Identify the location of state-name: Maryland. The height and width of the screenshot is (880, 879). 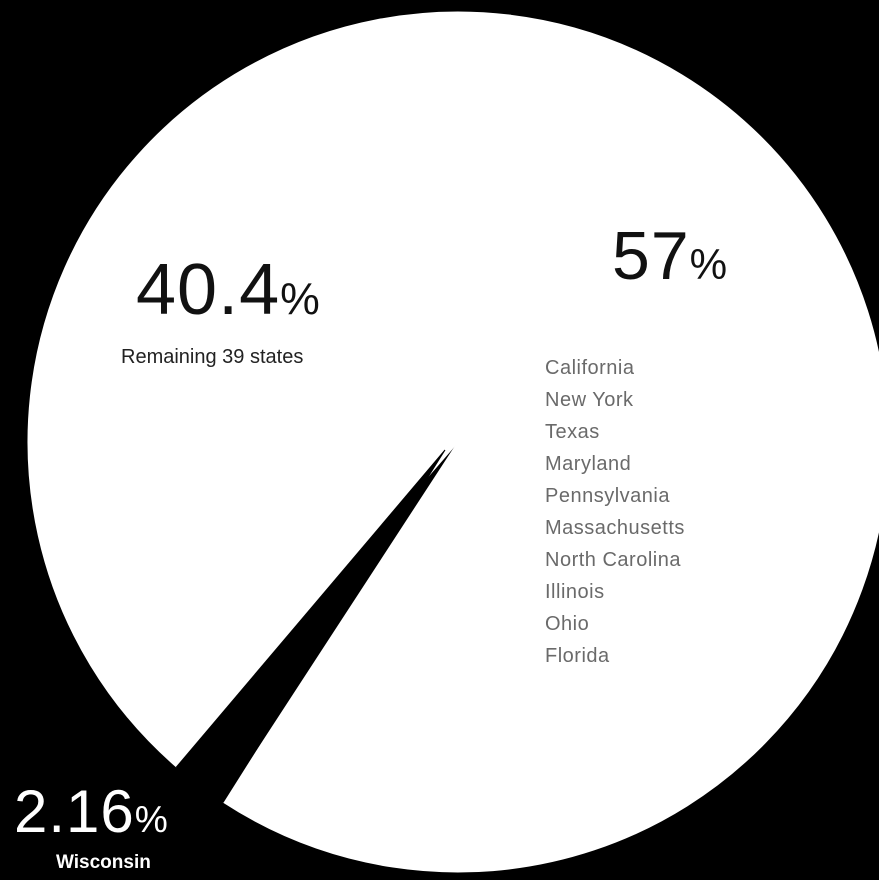
(588, 464).